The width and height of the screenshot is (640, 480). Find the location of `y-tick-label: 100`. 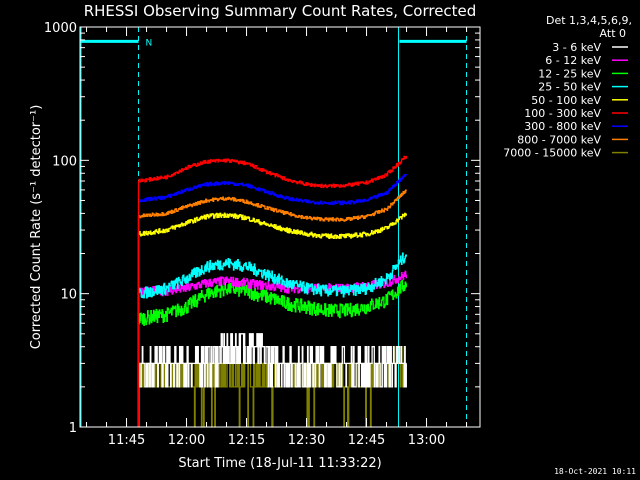

y-tick-label: 100 is located at coordinates (64, 161).